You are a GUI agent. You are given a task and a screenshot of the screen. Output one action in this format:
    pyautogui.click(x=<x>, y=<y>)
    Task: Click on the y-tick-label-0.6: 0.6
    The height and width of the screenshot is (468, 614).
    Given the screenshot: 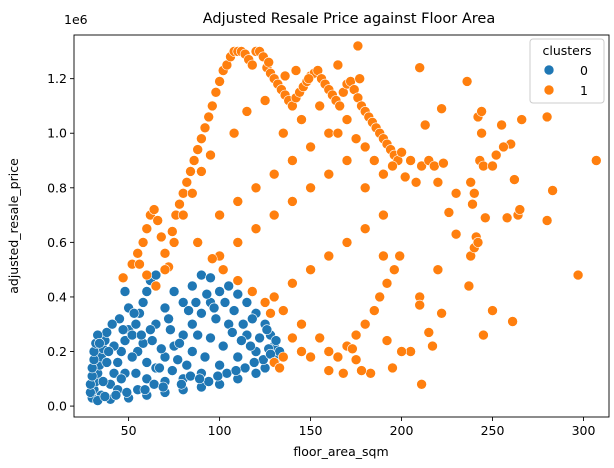 What is the action you would take?
    pyautogui.click(x=57, y=242)
    